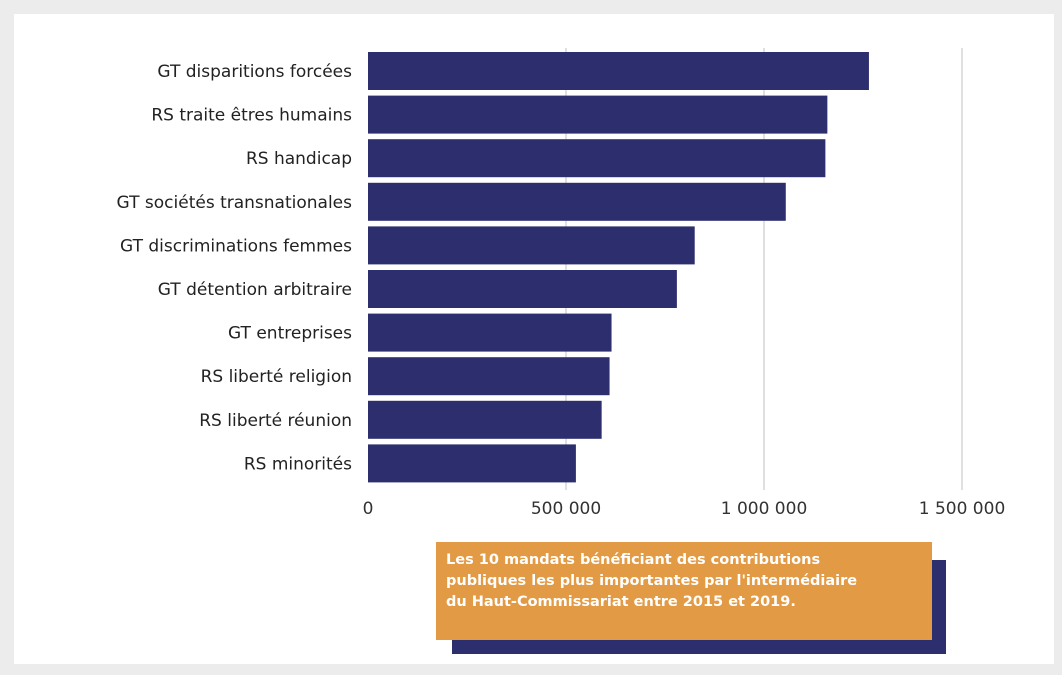 This screenshot has height=675, width=1062. What do you see at coordinates (254, 72) in the screenshot?
I see `category-label-0: GT disparitions forcées` at bounding box center [254, 72].